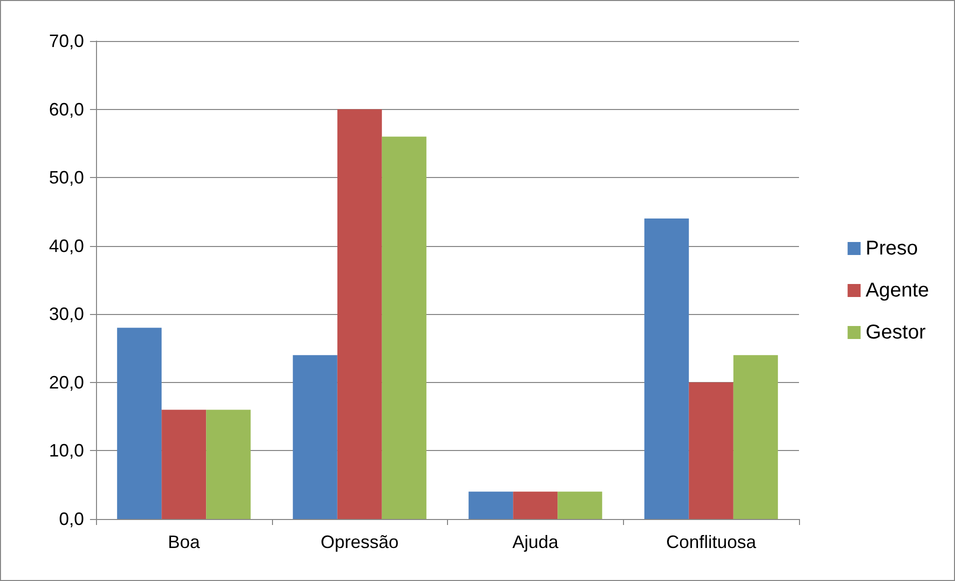 This screenshot has width=955, height=581. What do you see at coordinates (896, 333) in the screenshot?
I see `legend-label: Gestor` at bounding box center [896, 333].